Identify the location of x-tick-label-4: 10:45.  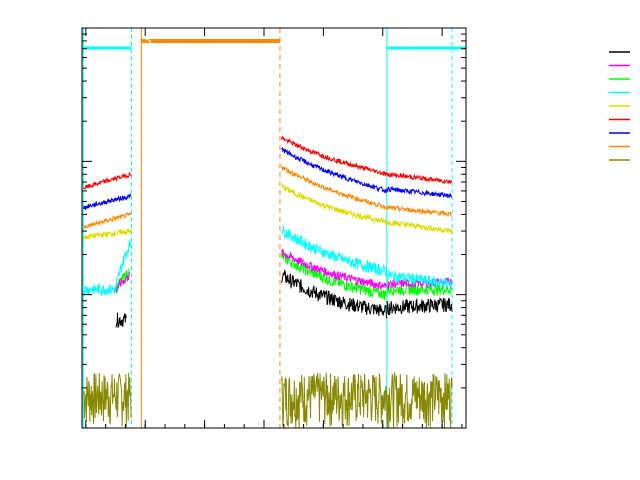
(323, 441).